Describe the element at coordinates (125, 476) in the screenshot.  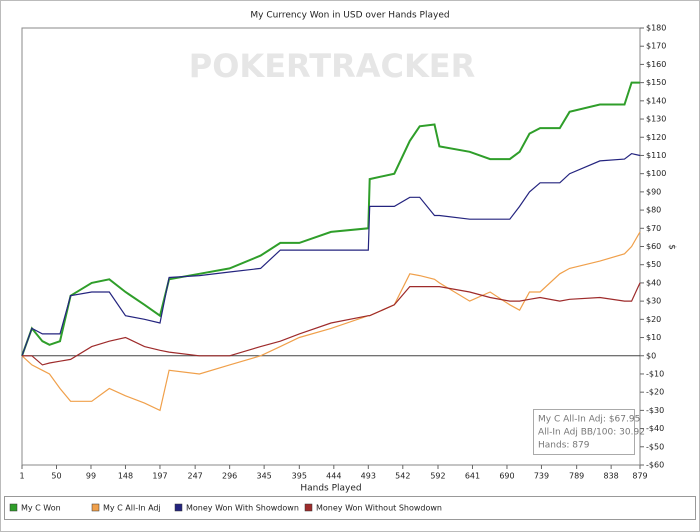
I see `x-tick-label: 148` at that location.